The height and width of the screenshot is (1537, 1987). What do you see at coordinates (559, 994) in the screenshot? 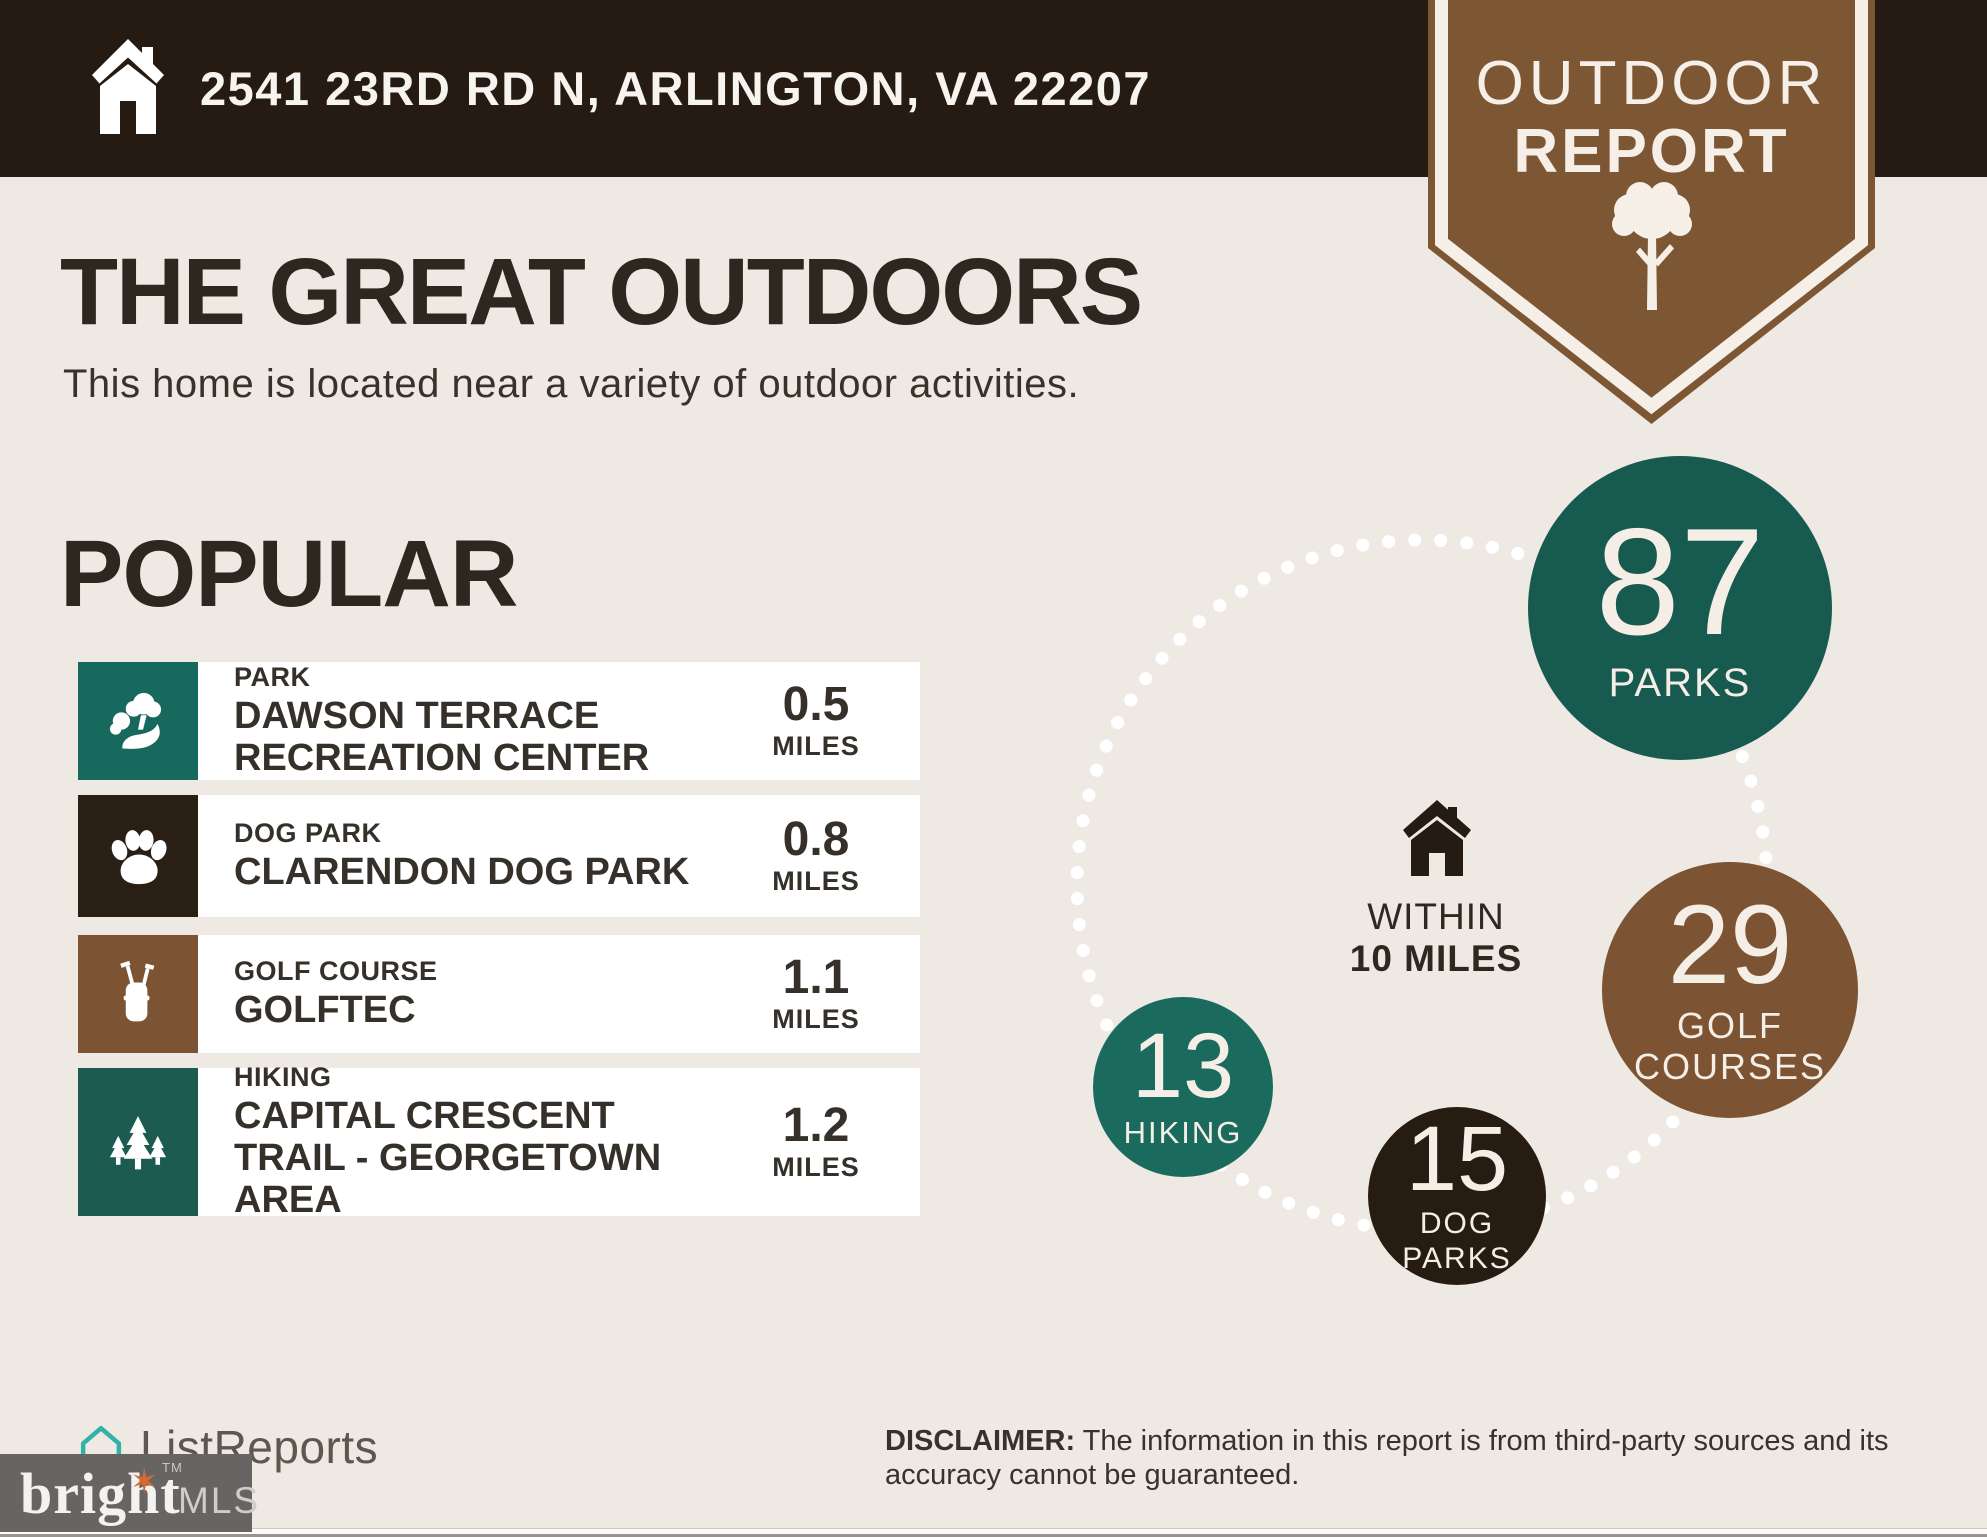
I see `place-row-body: GOLF COURSE GOLFTEC 1.1 MILES` at bounding box center [559, 994].